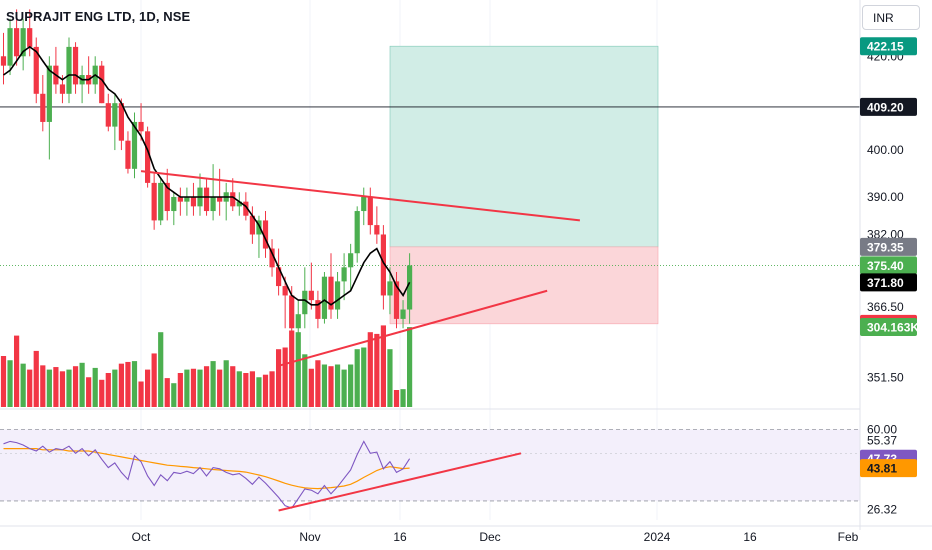 This screenshot has height=550, width=932. I want to click on target-zone, so click(524, 146).